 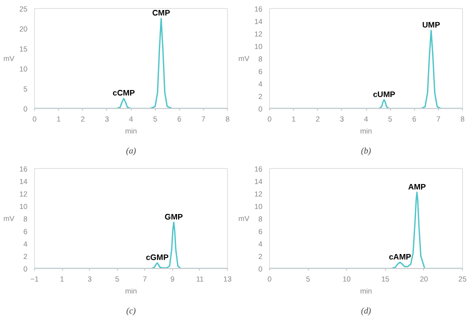 What do you see at coordinates (161, 13) in the screenshot?
I see `annotation: CMP` at bounding box center [161, 13].